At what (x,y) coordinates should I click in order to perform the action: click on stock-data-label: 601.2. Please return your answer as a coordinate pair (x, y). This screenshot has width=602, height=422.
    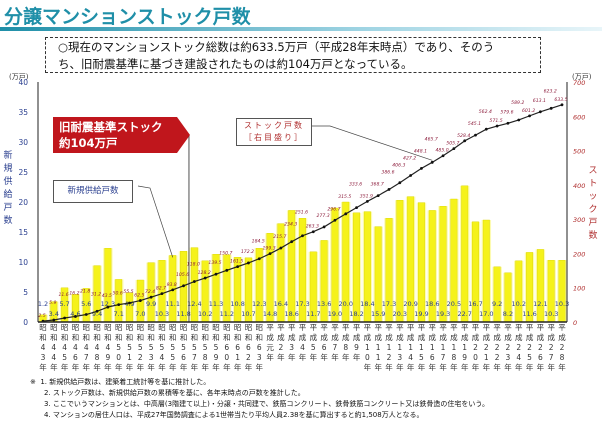
    Looking at the image, I should click on (528, 111).